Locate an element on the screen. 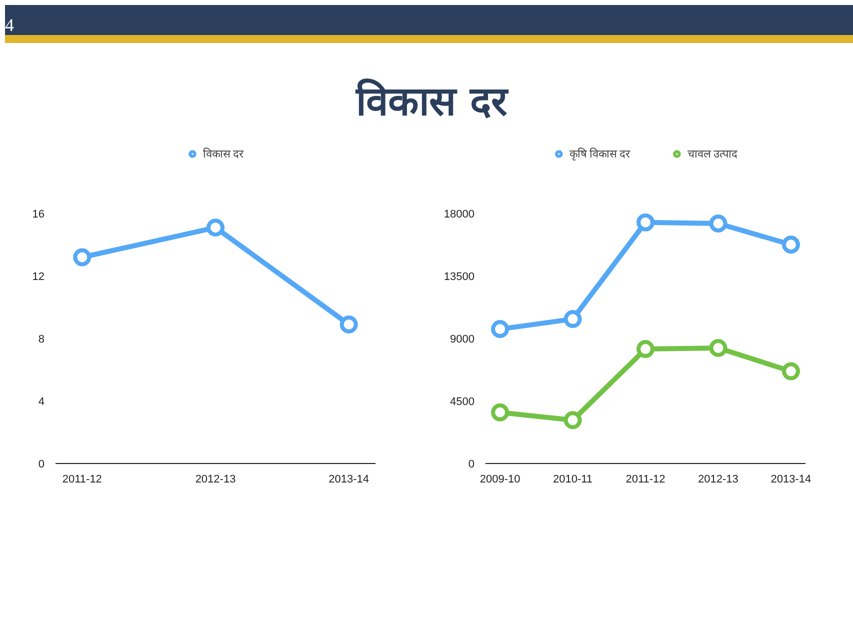 The height and width of the screenshot is (639, 853). y-tick-label: 18000 is located at coordinates (459, 214).